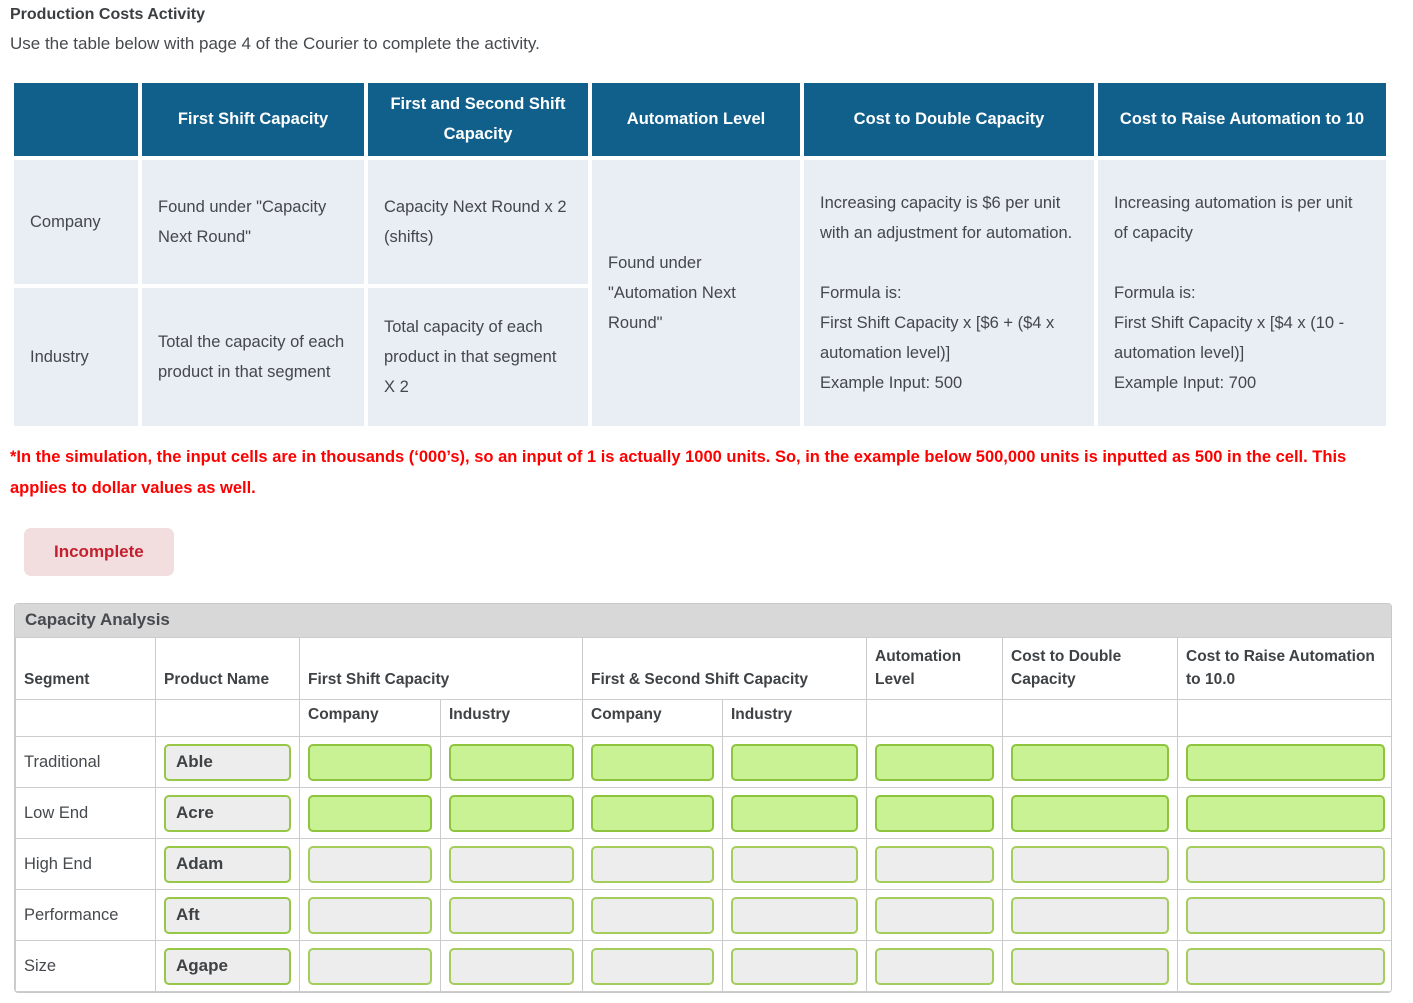 The height and width of the screenshot is (1003, 1413). What do you see at coordinates (1242, 119) in the screenshot?
I see `ref-header-cost-raise: Cost to Raise Automation to 10` at bounding box center [1242, 119].